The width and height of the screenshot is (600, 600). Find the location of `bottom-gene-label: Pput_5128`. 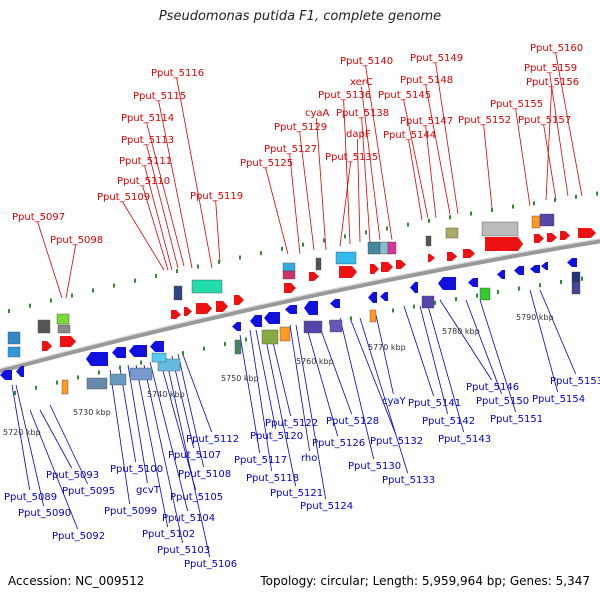

bottom-gene-label: Pput_5128 is located at coordinates (352, 421).